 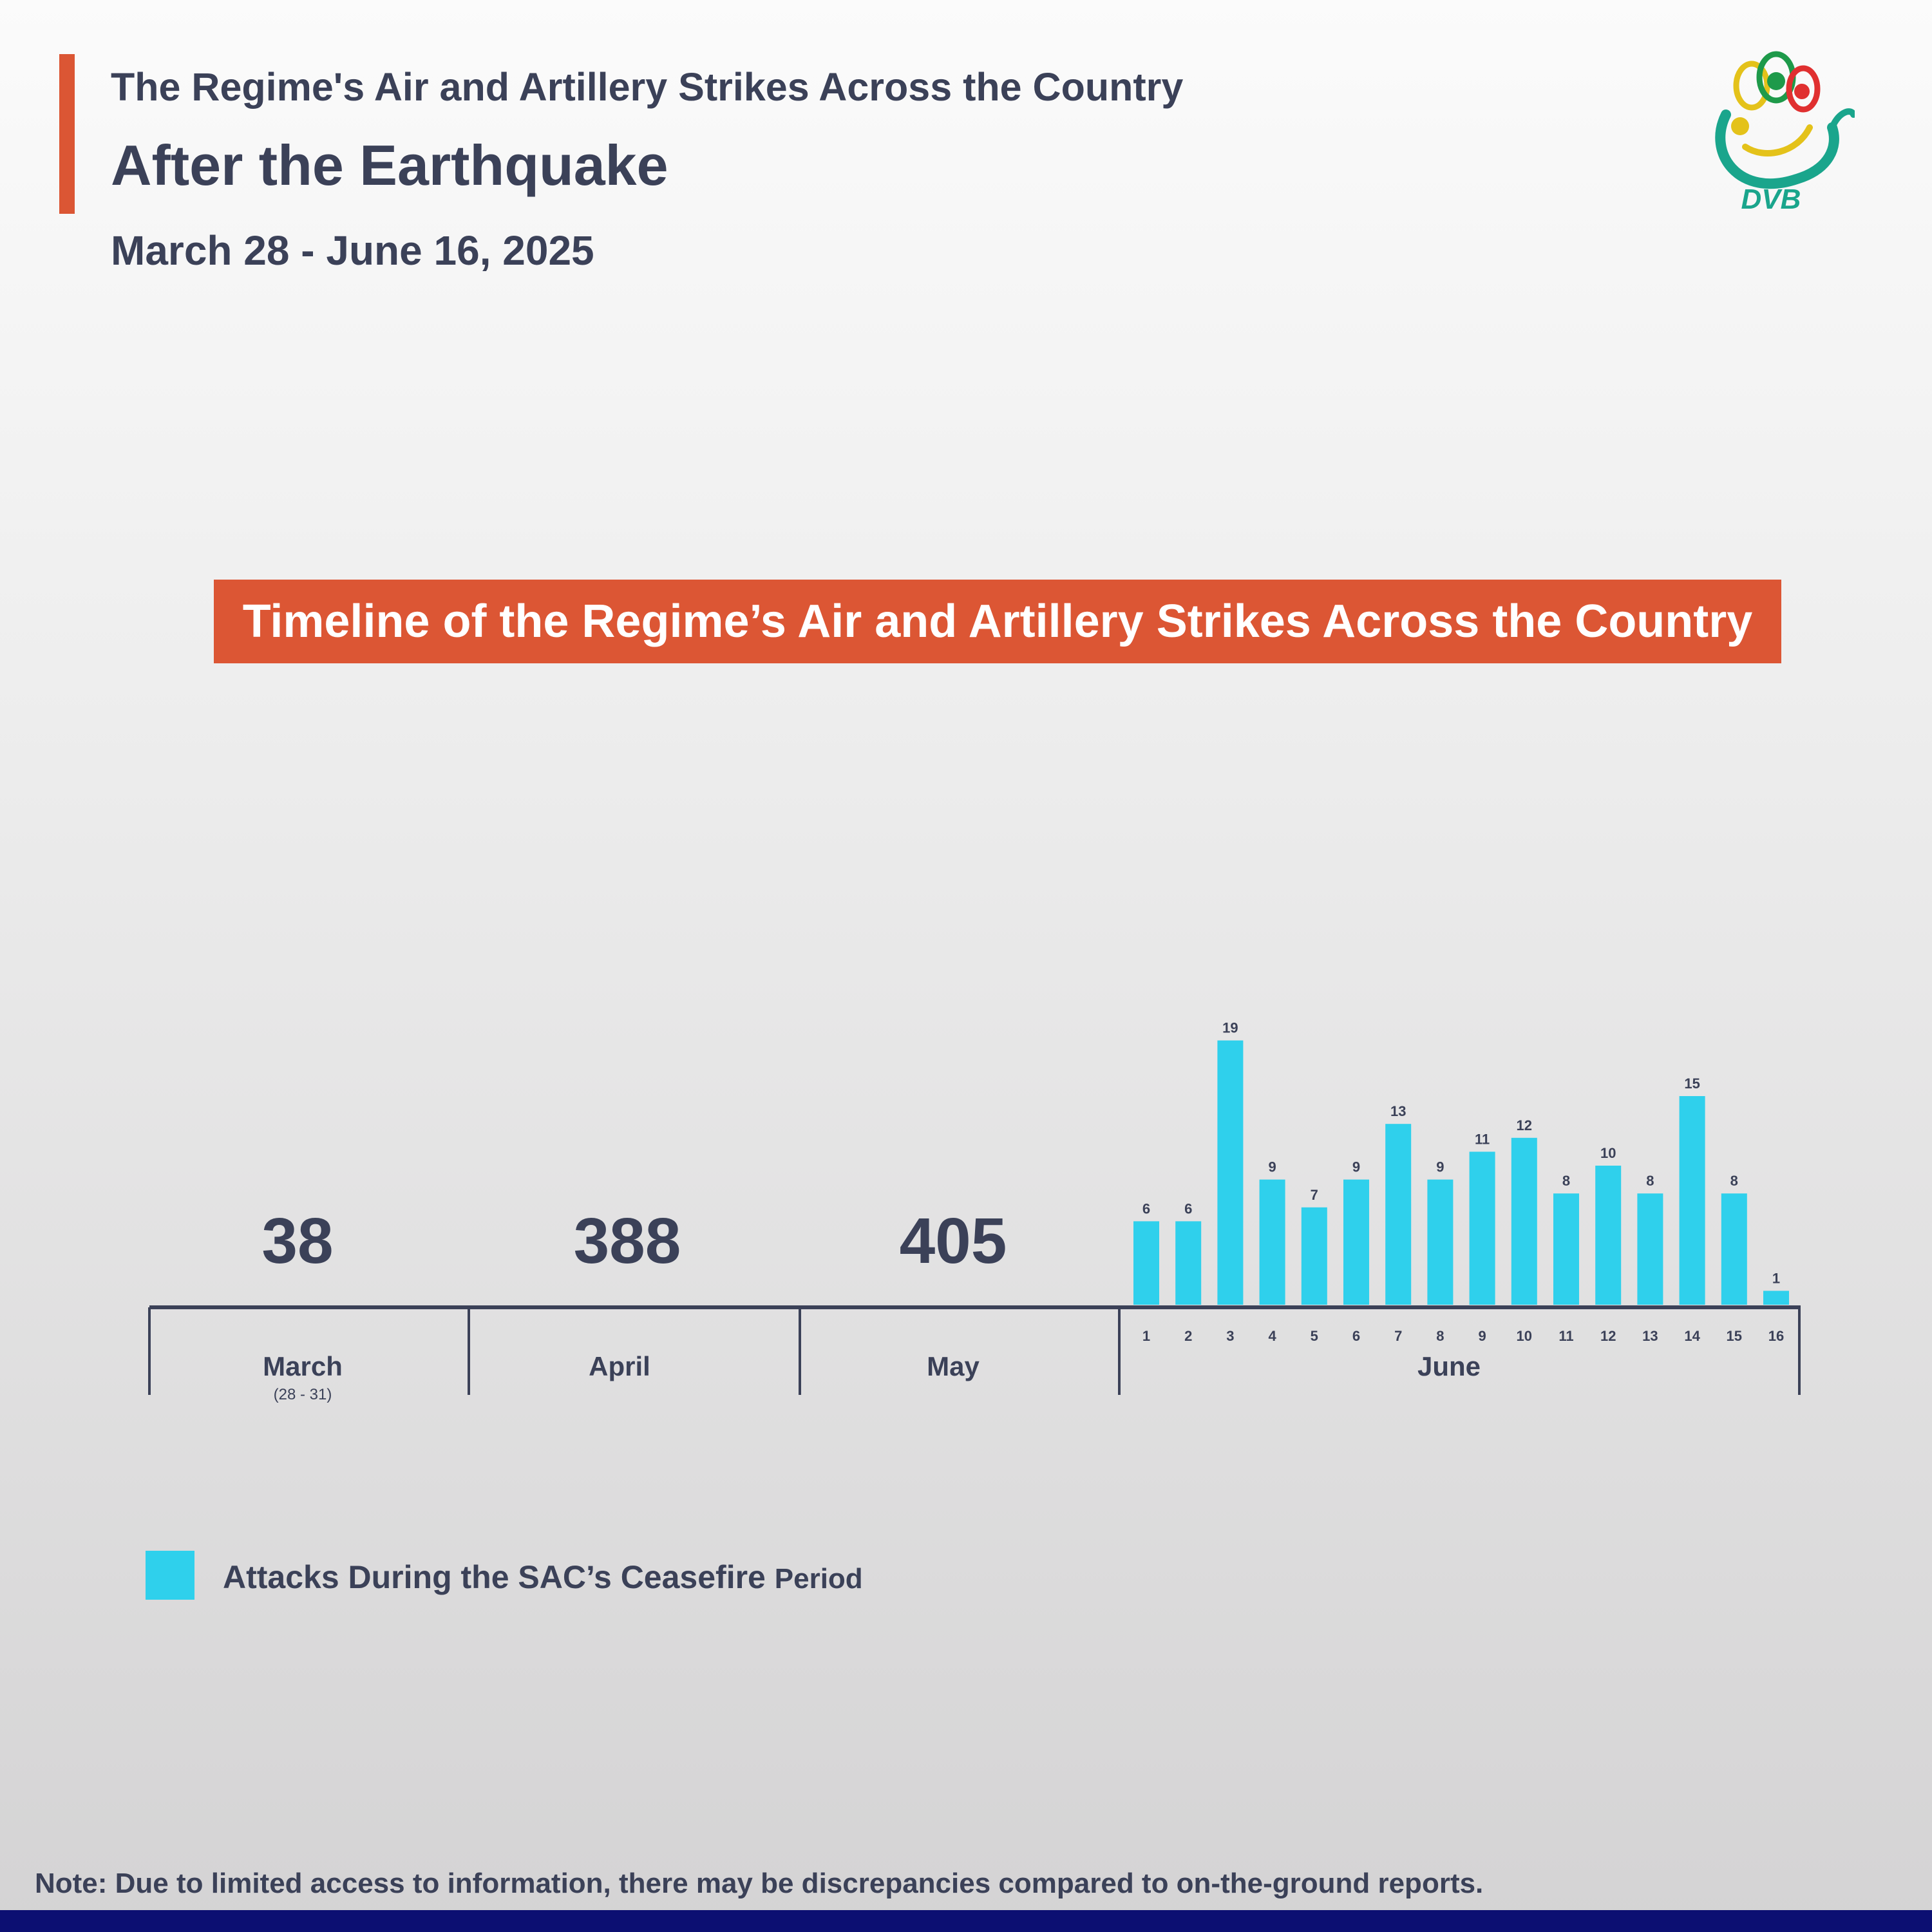 What do you see at coordinates (1734, 1181) in the screenshot?
I see `june-bar-value-label-15: 8` at bounding box center [1734, 1181].